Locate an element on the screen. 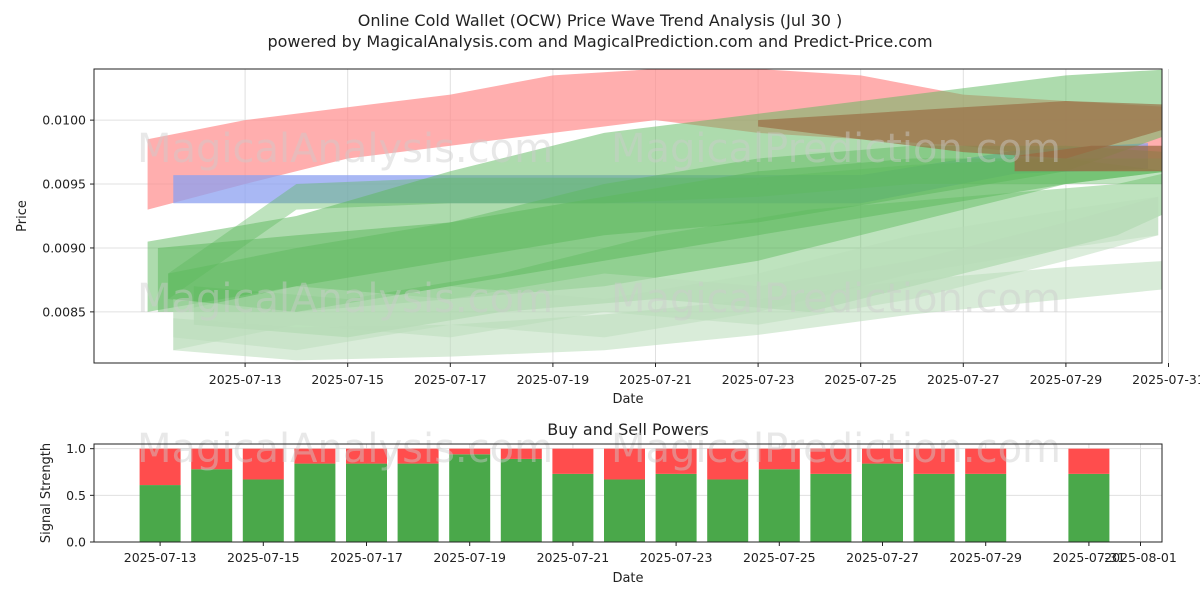 The image size is (1200, 600). price-x-tick-label: 2025-07-27 is located at coordinates (963, 379).